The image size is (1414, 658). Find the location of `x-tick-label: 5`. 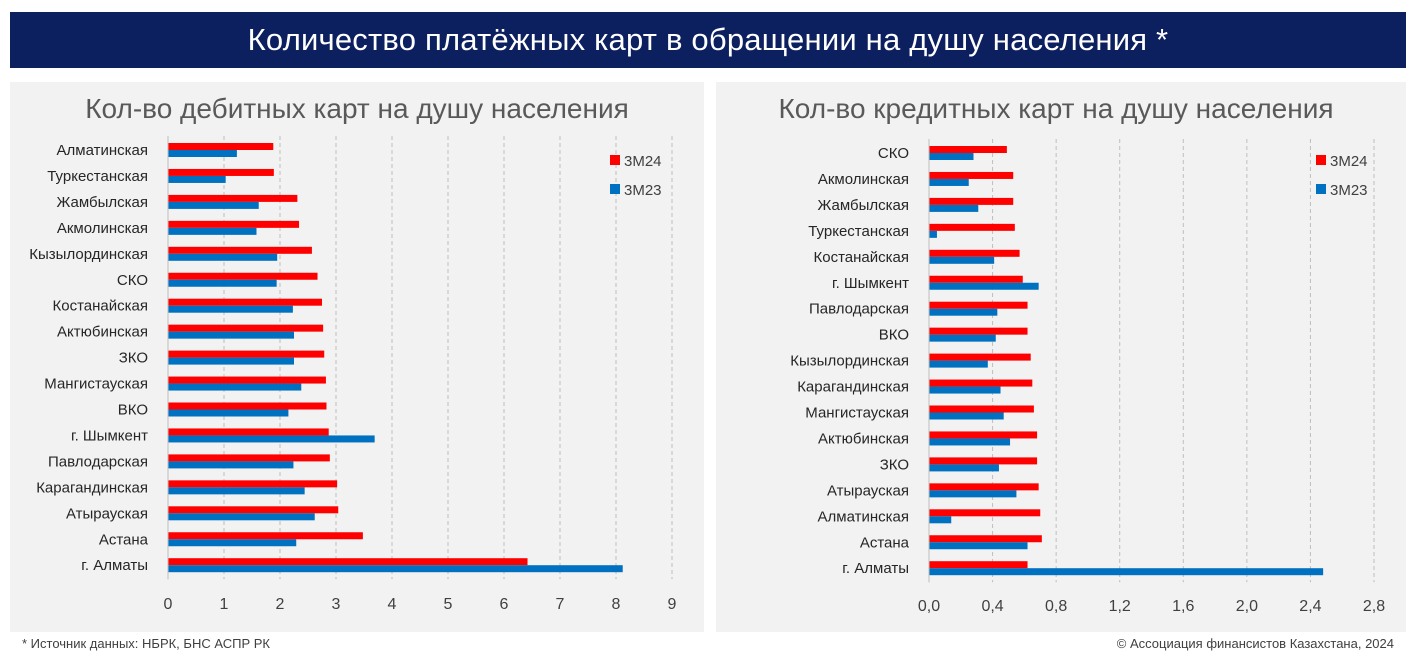

x-tick-label: 5 is located at coordinates (448, 604).